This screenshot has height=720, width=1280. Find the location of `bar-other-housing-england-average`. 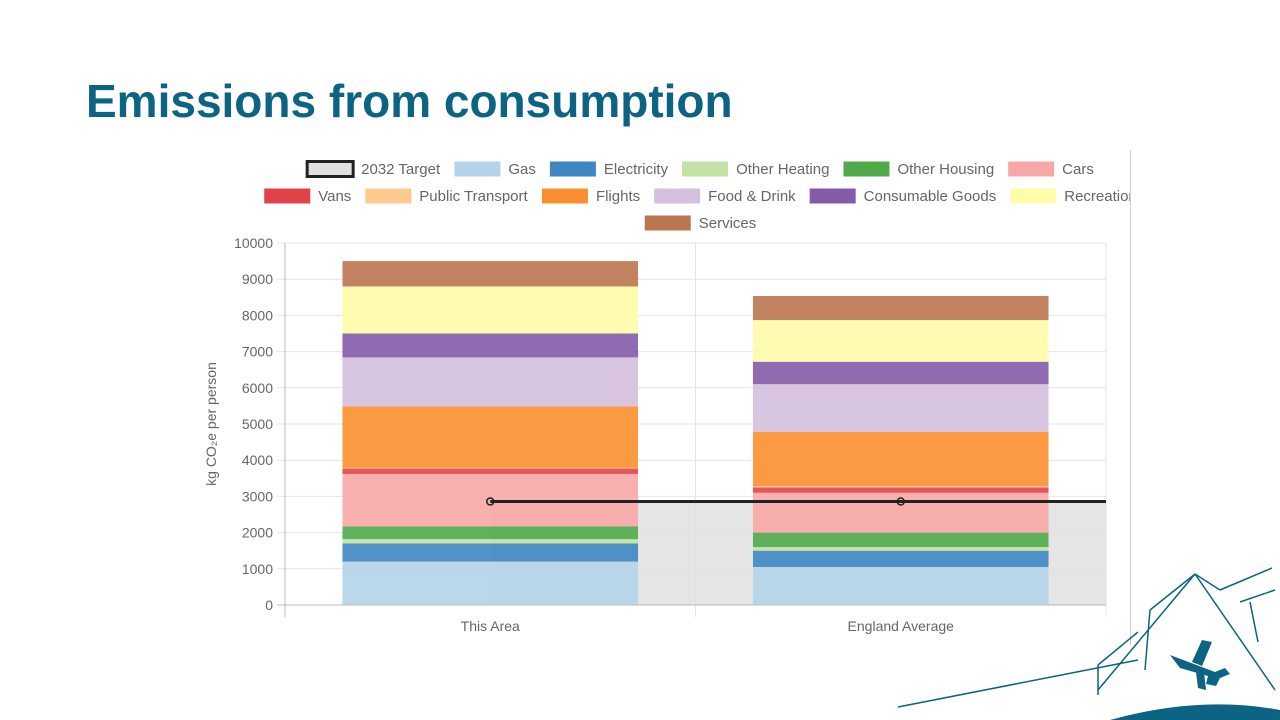

bar-other-housing-england-average is located at coordinates (900, 540).